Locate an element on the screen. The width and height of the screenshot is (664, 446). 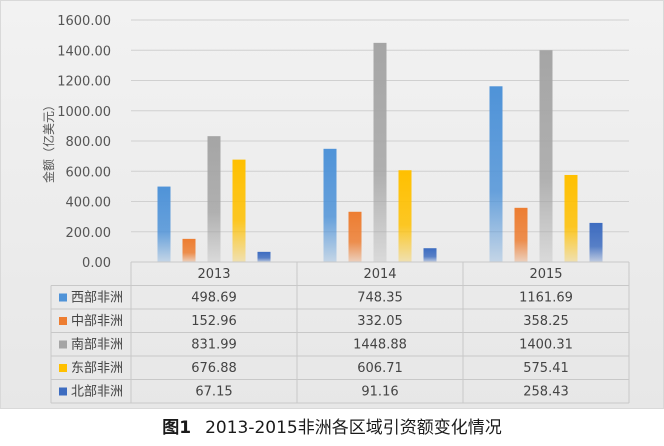
category-label: 2015 is located at coordinates (545, 274).